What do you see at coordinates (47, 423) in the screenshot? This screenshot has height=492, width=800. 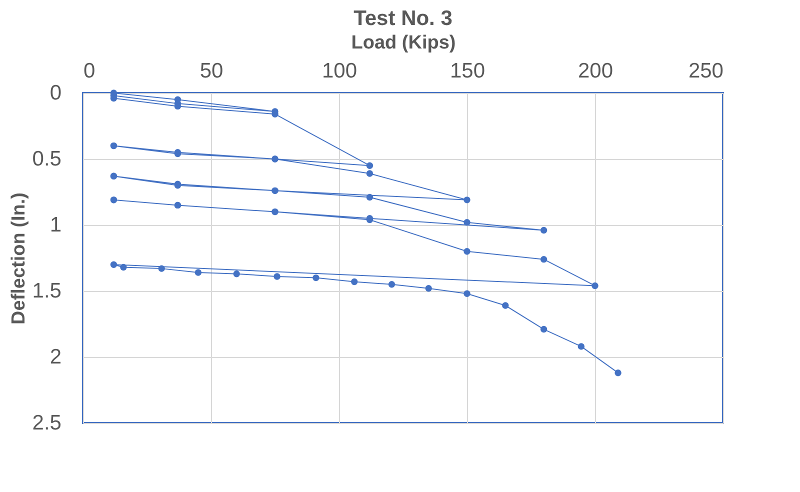 I see `y-tick-label: 2.5` at bounding box center [47, 423].